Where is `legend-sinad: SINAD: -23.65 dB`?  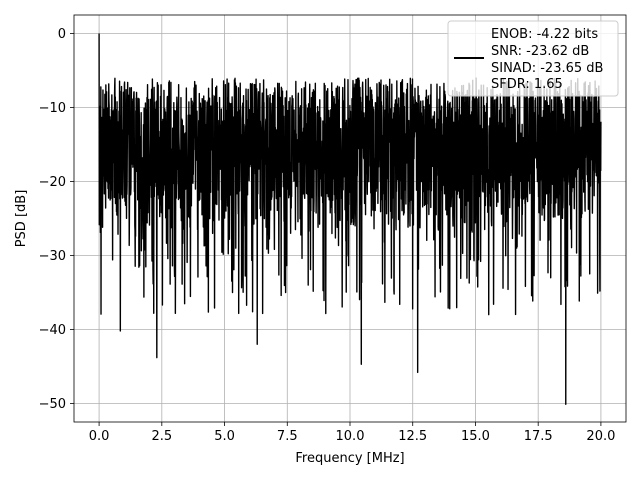
legend-sinad: SINAD: -23.65 dB is located at coordinates (547, 68).